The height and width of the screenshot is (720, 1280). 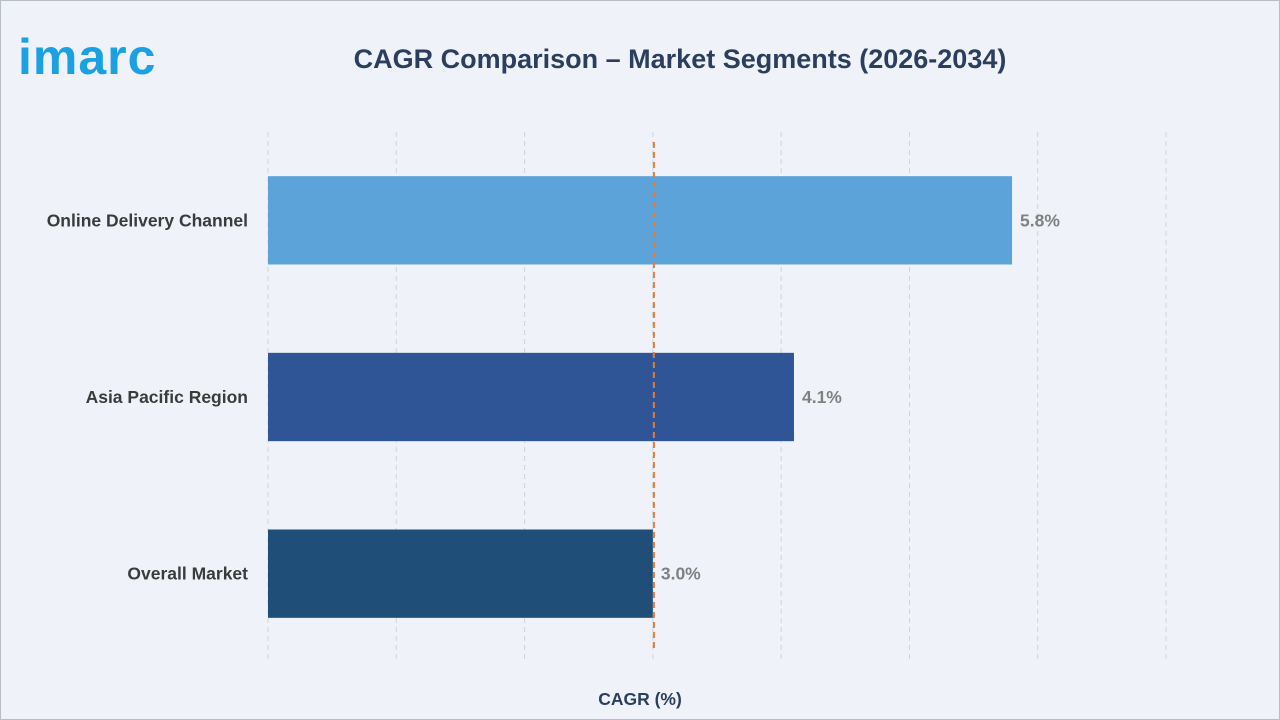 What do you see at coordinates (640, 699) in the screenshot?
I see `x-axis-title: CAGR (%)` at bounding box center [640, 699].